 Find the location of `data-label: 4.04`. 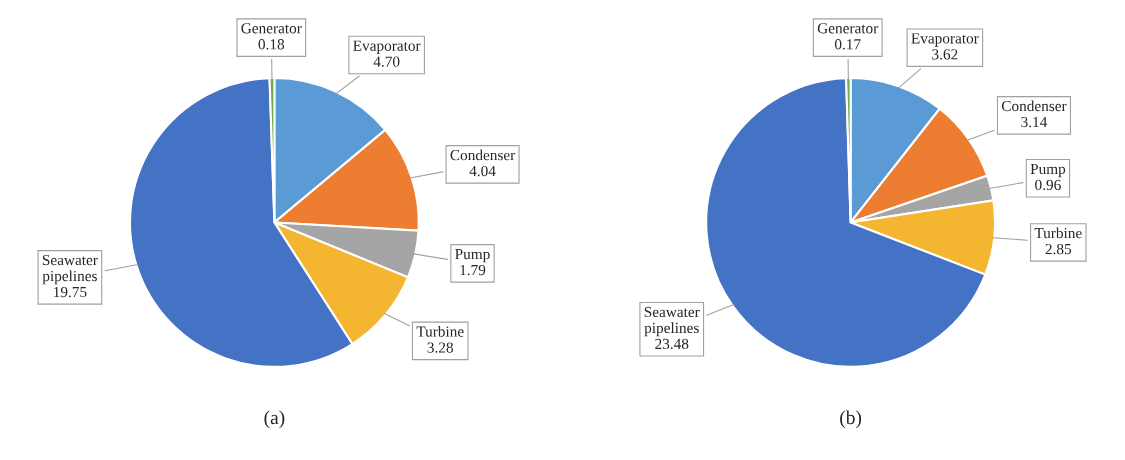

data-label: 4.04 is located at coordinates (482, 171).